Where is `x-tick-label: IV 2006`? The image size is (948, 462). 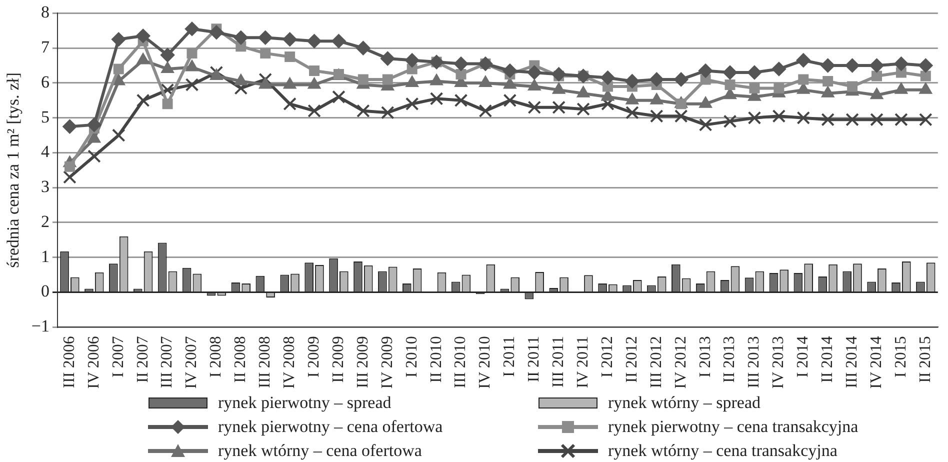 x-tick-label: IV 2006 is located at coordinates (93, 362).